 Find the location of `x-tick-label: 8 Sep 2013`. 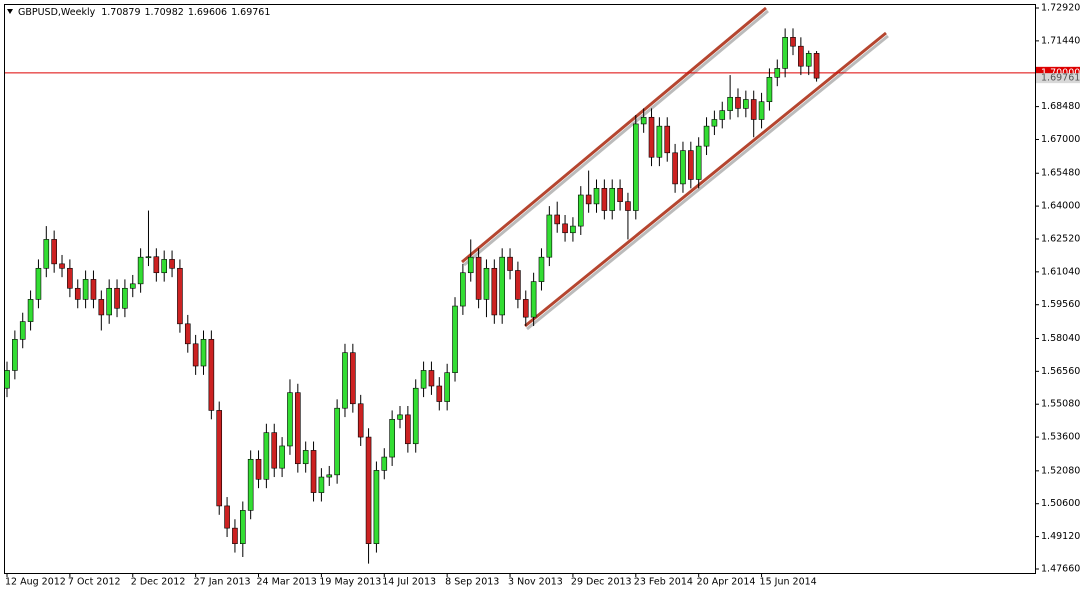

x-tick-label: 8 Sep 2013 is located at coordinates (472, 582).